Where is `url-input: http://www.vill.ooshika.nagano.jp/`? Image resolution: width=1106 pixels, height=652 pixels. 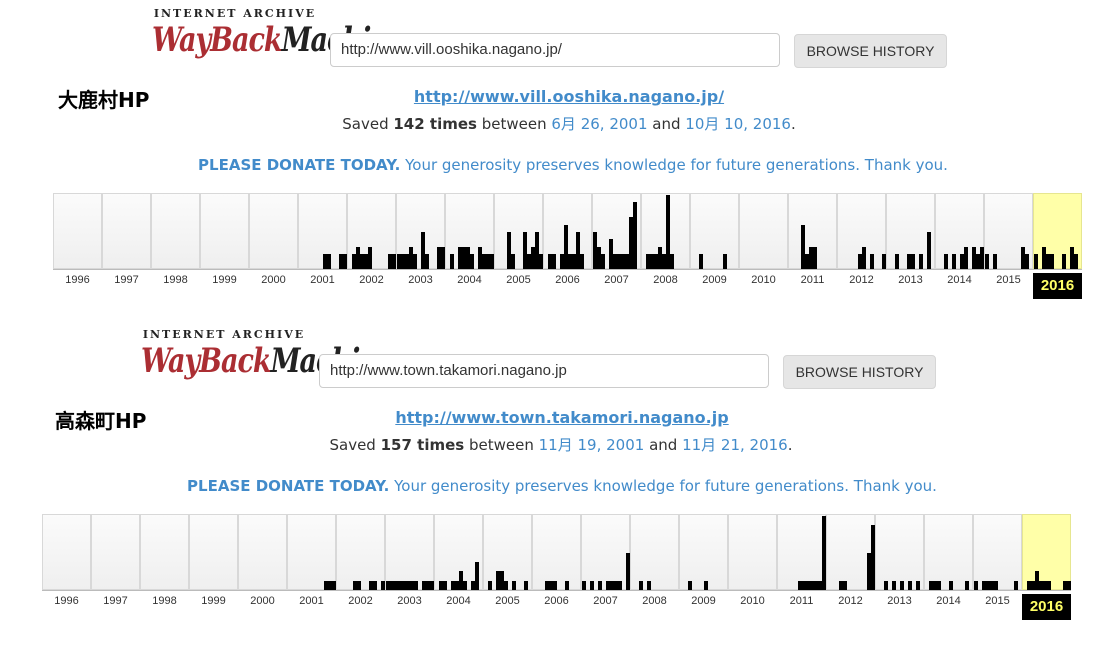
url-input: http://www.vill.ooshika.nagano.jp/ is located at coordinates (555, 50).